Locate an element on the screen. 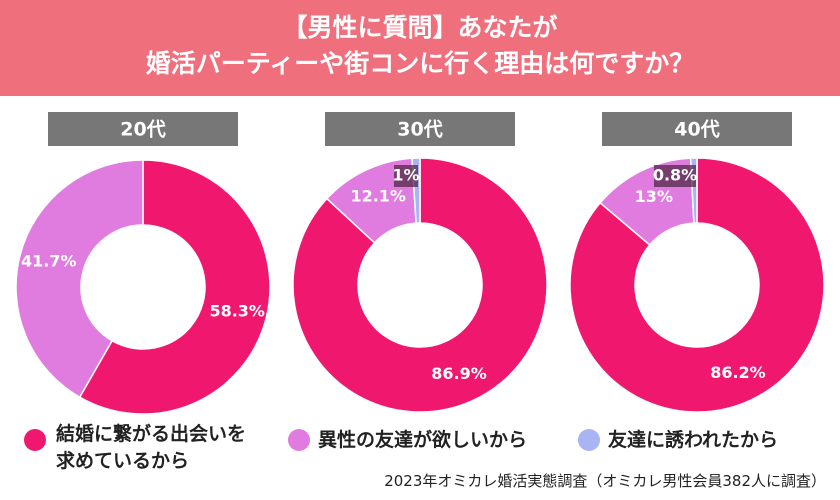  value-label: 1% is located at coordinates (405, 175).